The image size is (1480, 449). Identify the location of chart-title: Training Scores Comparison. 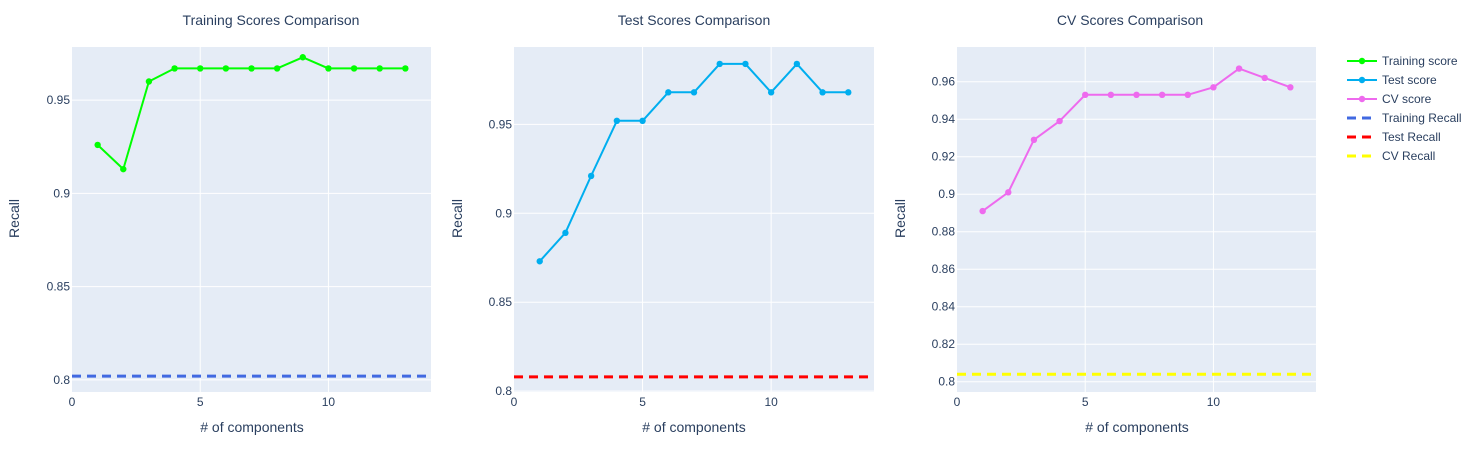
(271, 20).